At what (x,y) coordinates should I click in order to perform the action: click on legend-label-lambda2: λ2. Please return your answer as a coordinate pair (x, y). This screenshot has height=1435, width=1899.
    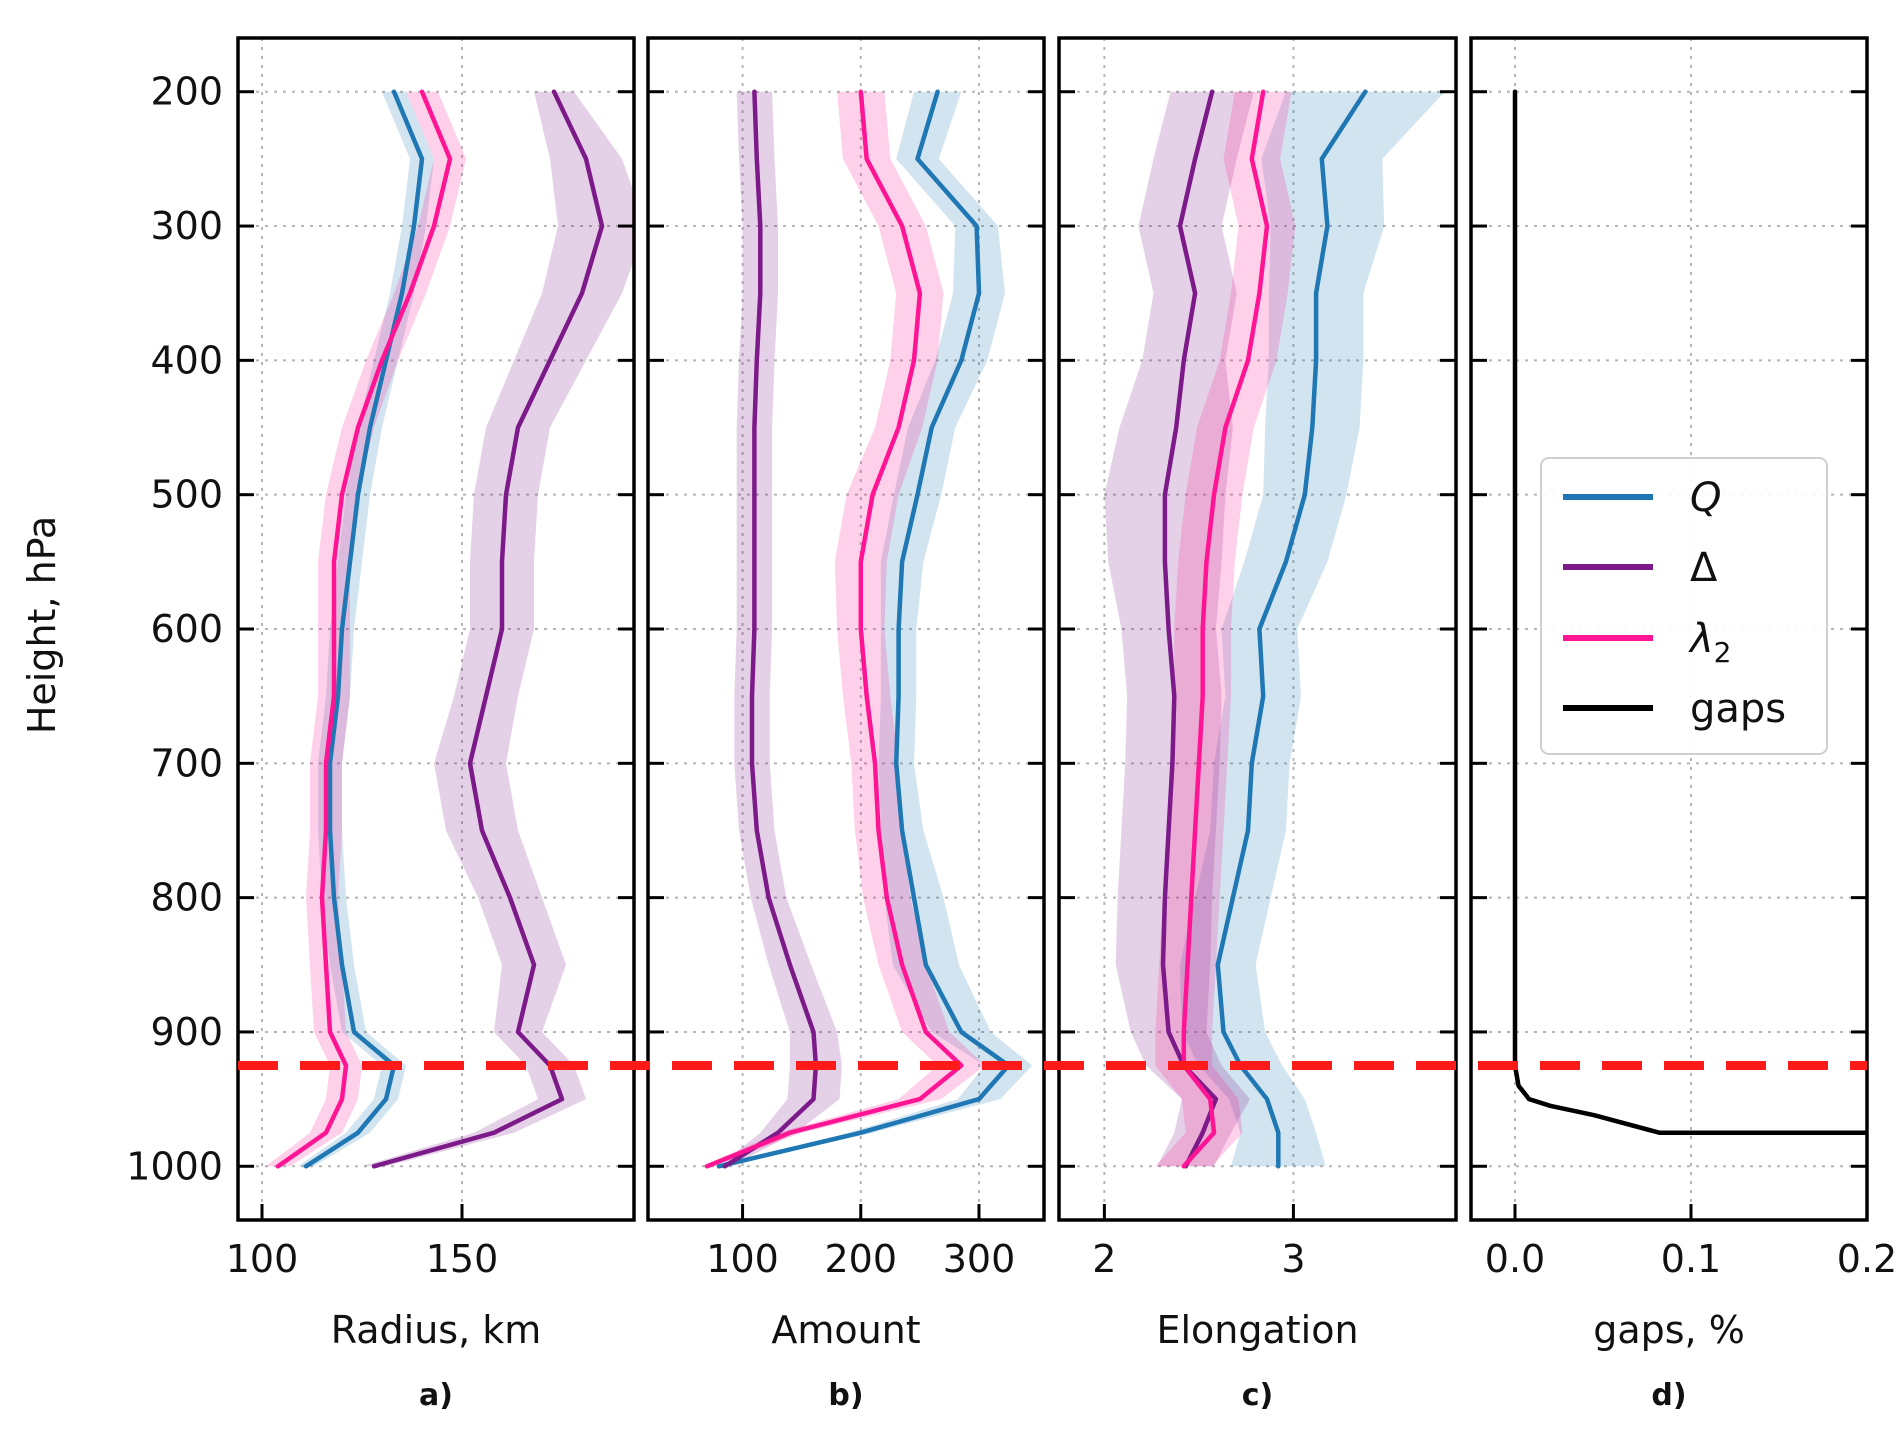
    Looking at the image, I should click on (1710, 642).